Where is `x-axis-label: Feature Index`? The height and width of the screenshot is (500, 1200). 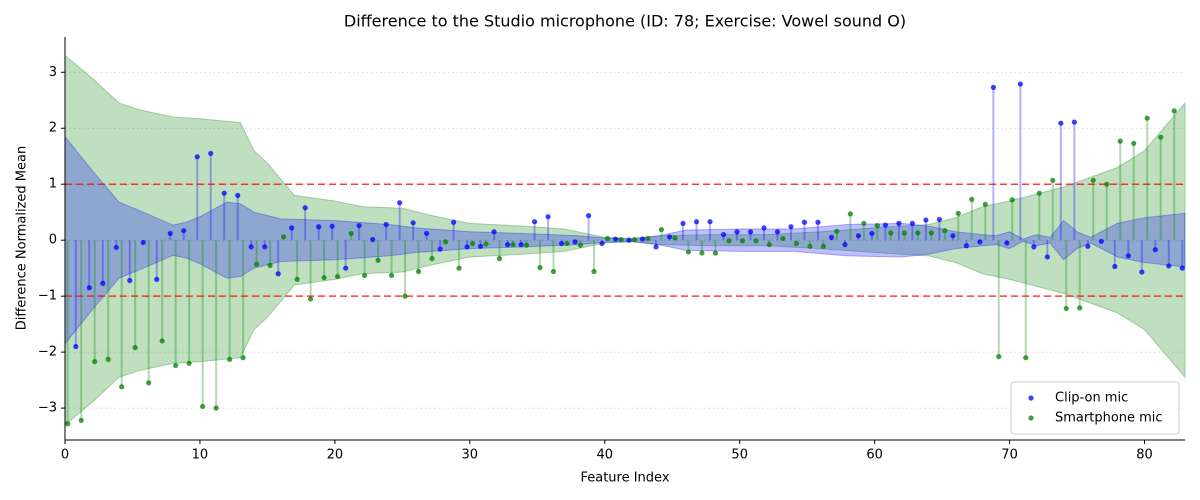 x-axis-label: Feature Index is located at coordinates (624, 478).